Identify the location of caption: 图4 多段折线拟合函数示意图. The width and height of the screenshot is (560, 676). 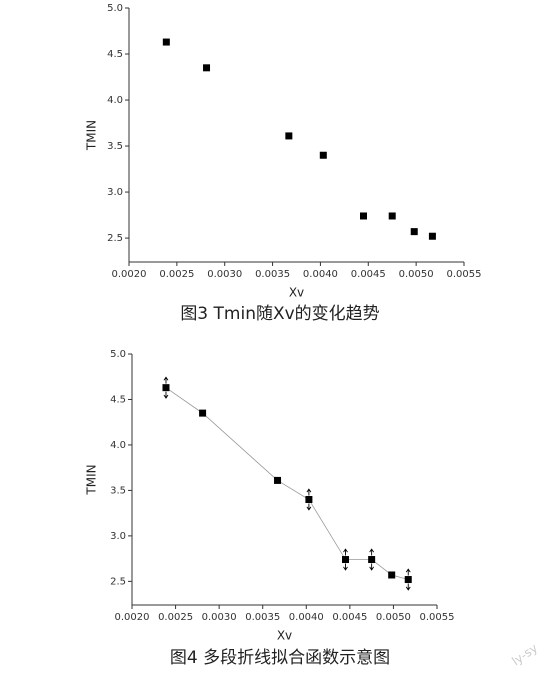
(280, 658).